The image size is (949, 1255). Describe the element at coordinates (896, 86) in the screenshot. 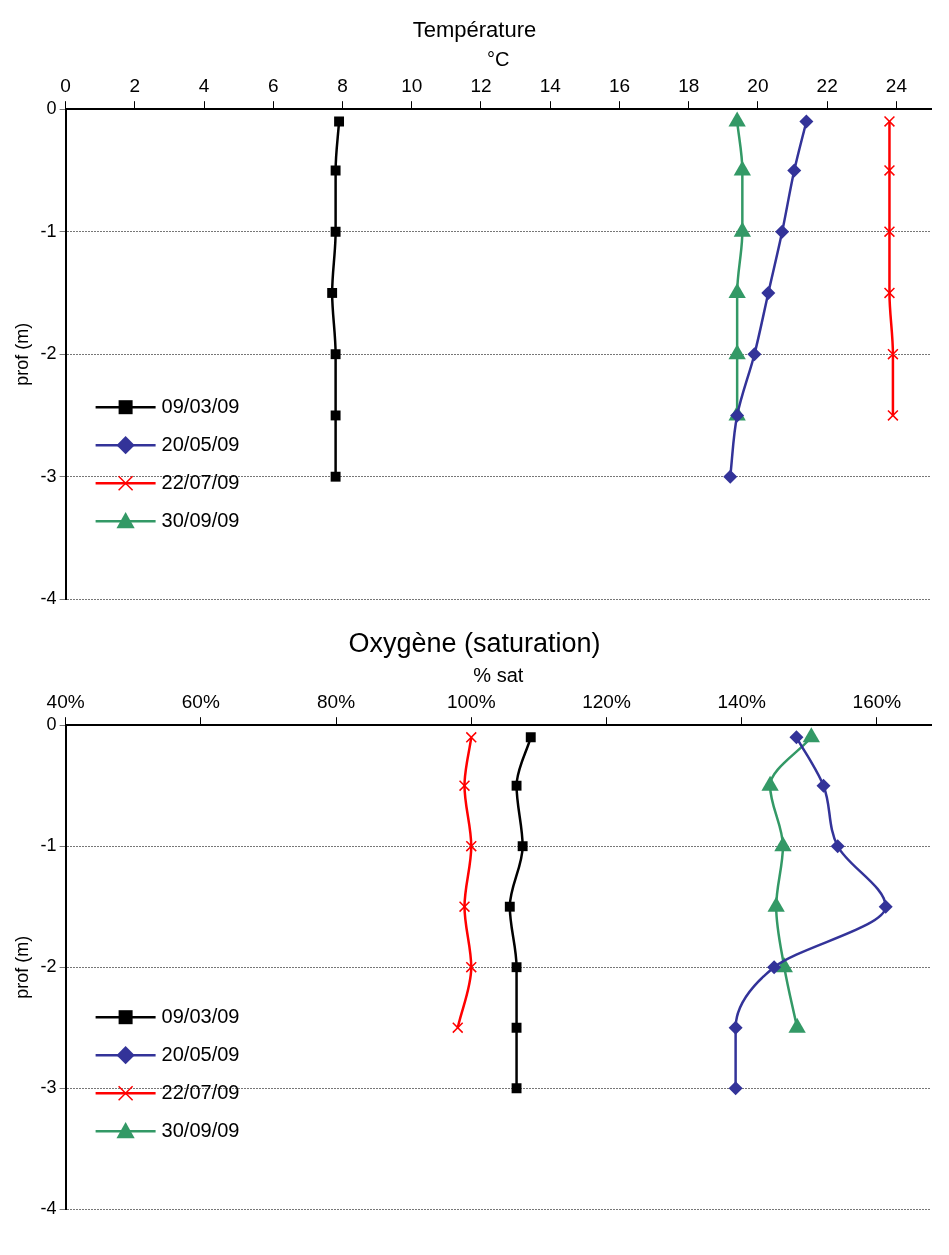

I see `x-tick-label: 24` at that location.